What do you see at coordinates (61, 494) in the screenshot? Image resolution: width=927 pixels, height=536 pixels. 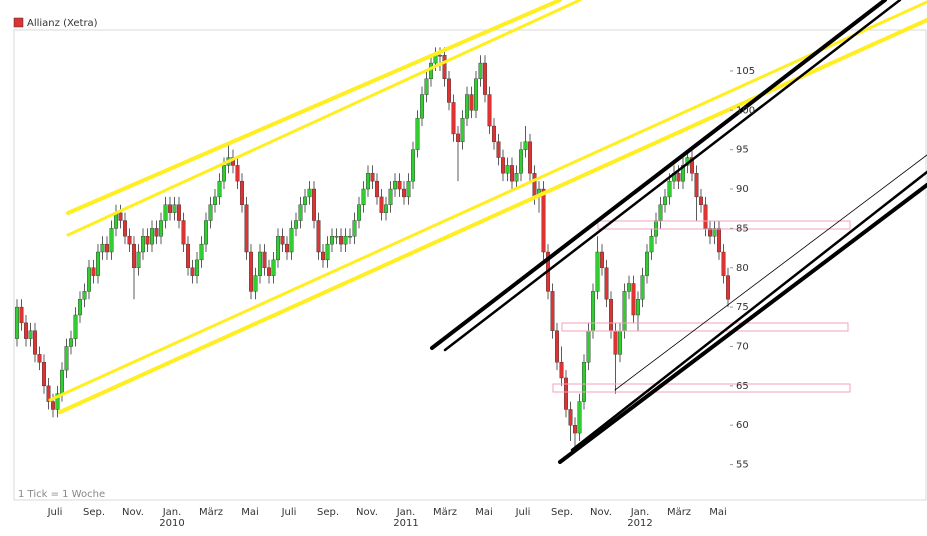 I see `tick-note: 1 Tick = 1 Woche` at bounding box center [61, 494].